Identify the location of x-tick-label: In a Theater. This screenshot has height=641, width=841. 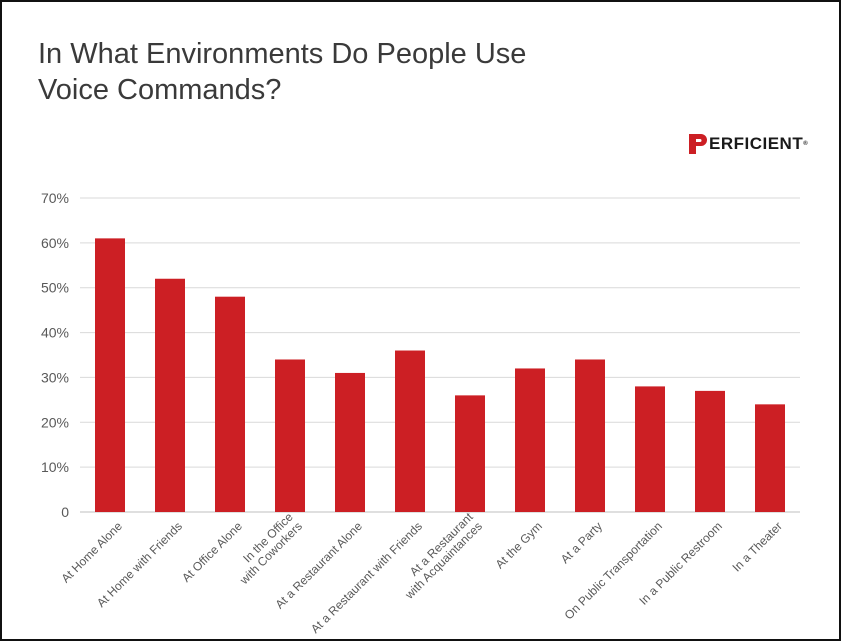
(757, 547).